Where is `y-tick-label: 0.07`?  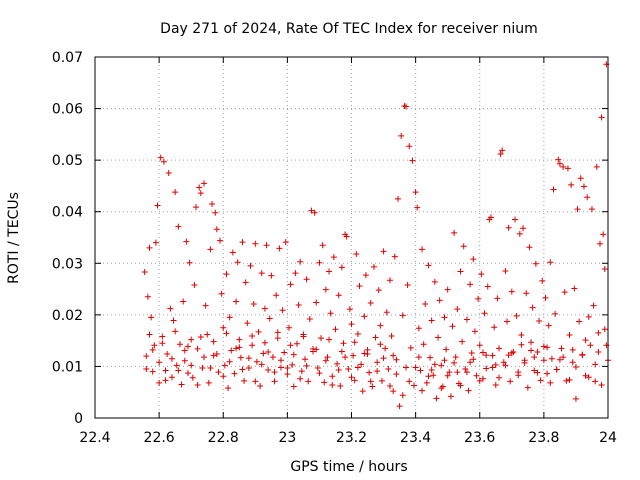
y-tick-label: 0.07 is located at coordinates (67, 58).